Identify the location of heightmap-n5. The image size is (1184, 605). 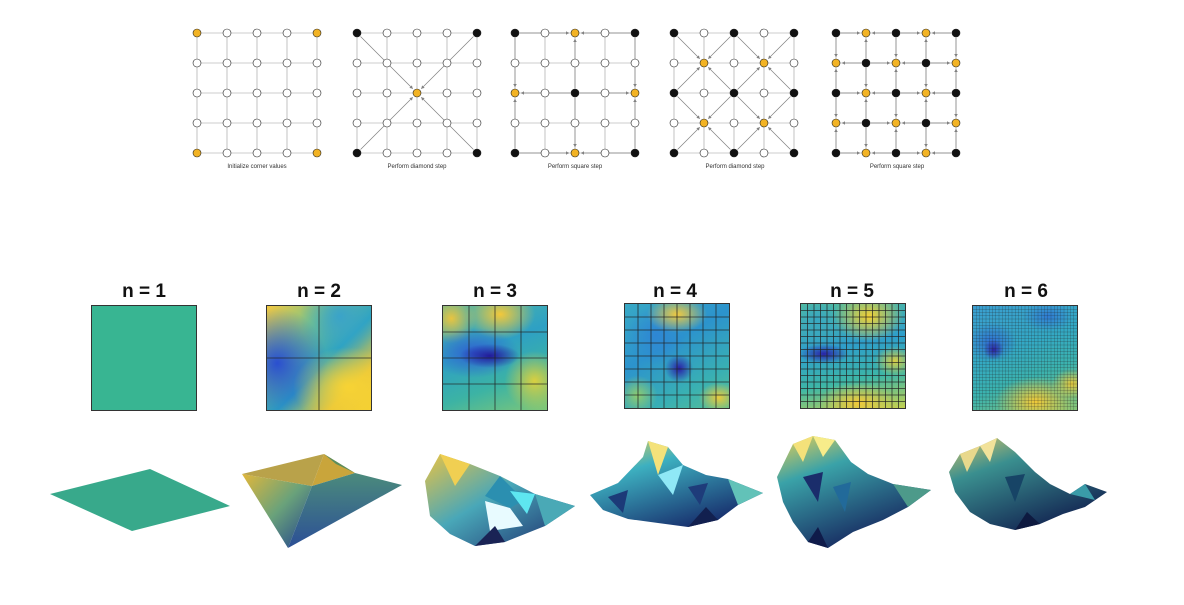
(853, 356).